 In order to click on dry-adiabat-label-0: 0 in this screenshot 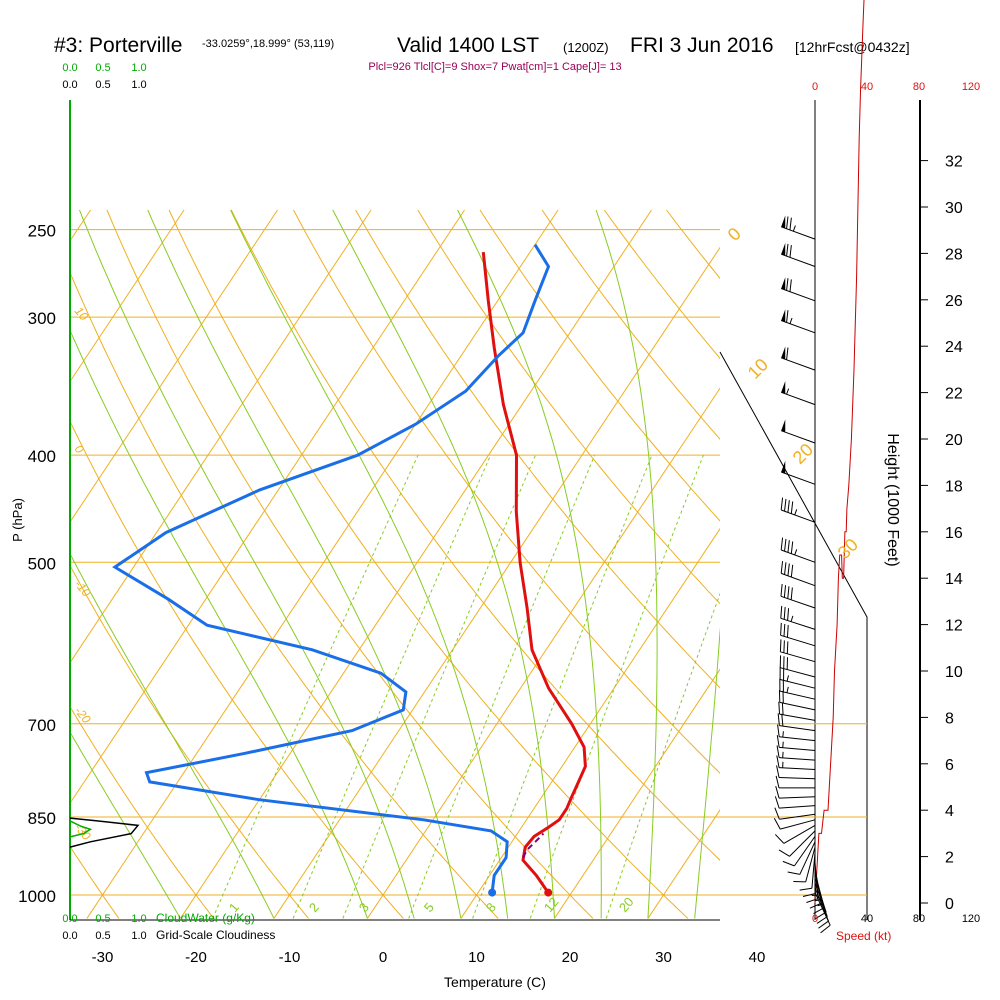, I will do `click(734, 234)`.